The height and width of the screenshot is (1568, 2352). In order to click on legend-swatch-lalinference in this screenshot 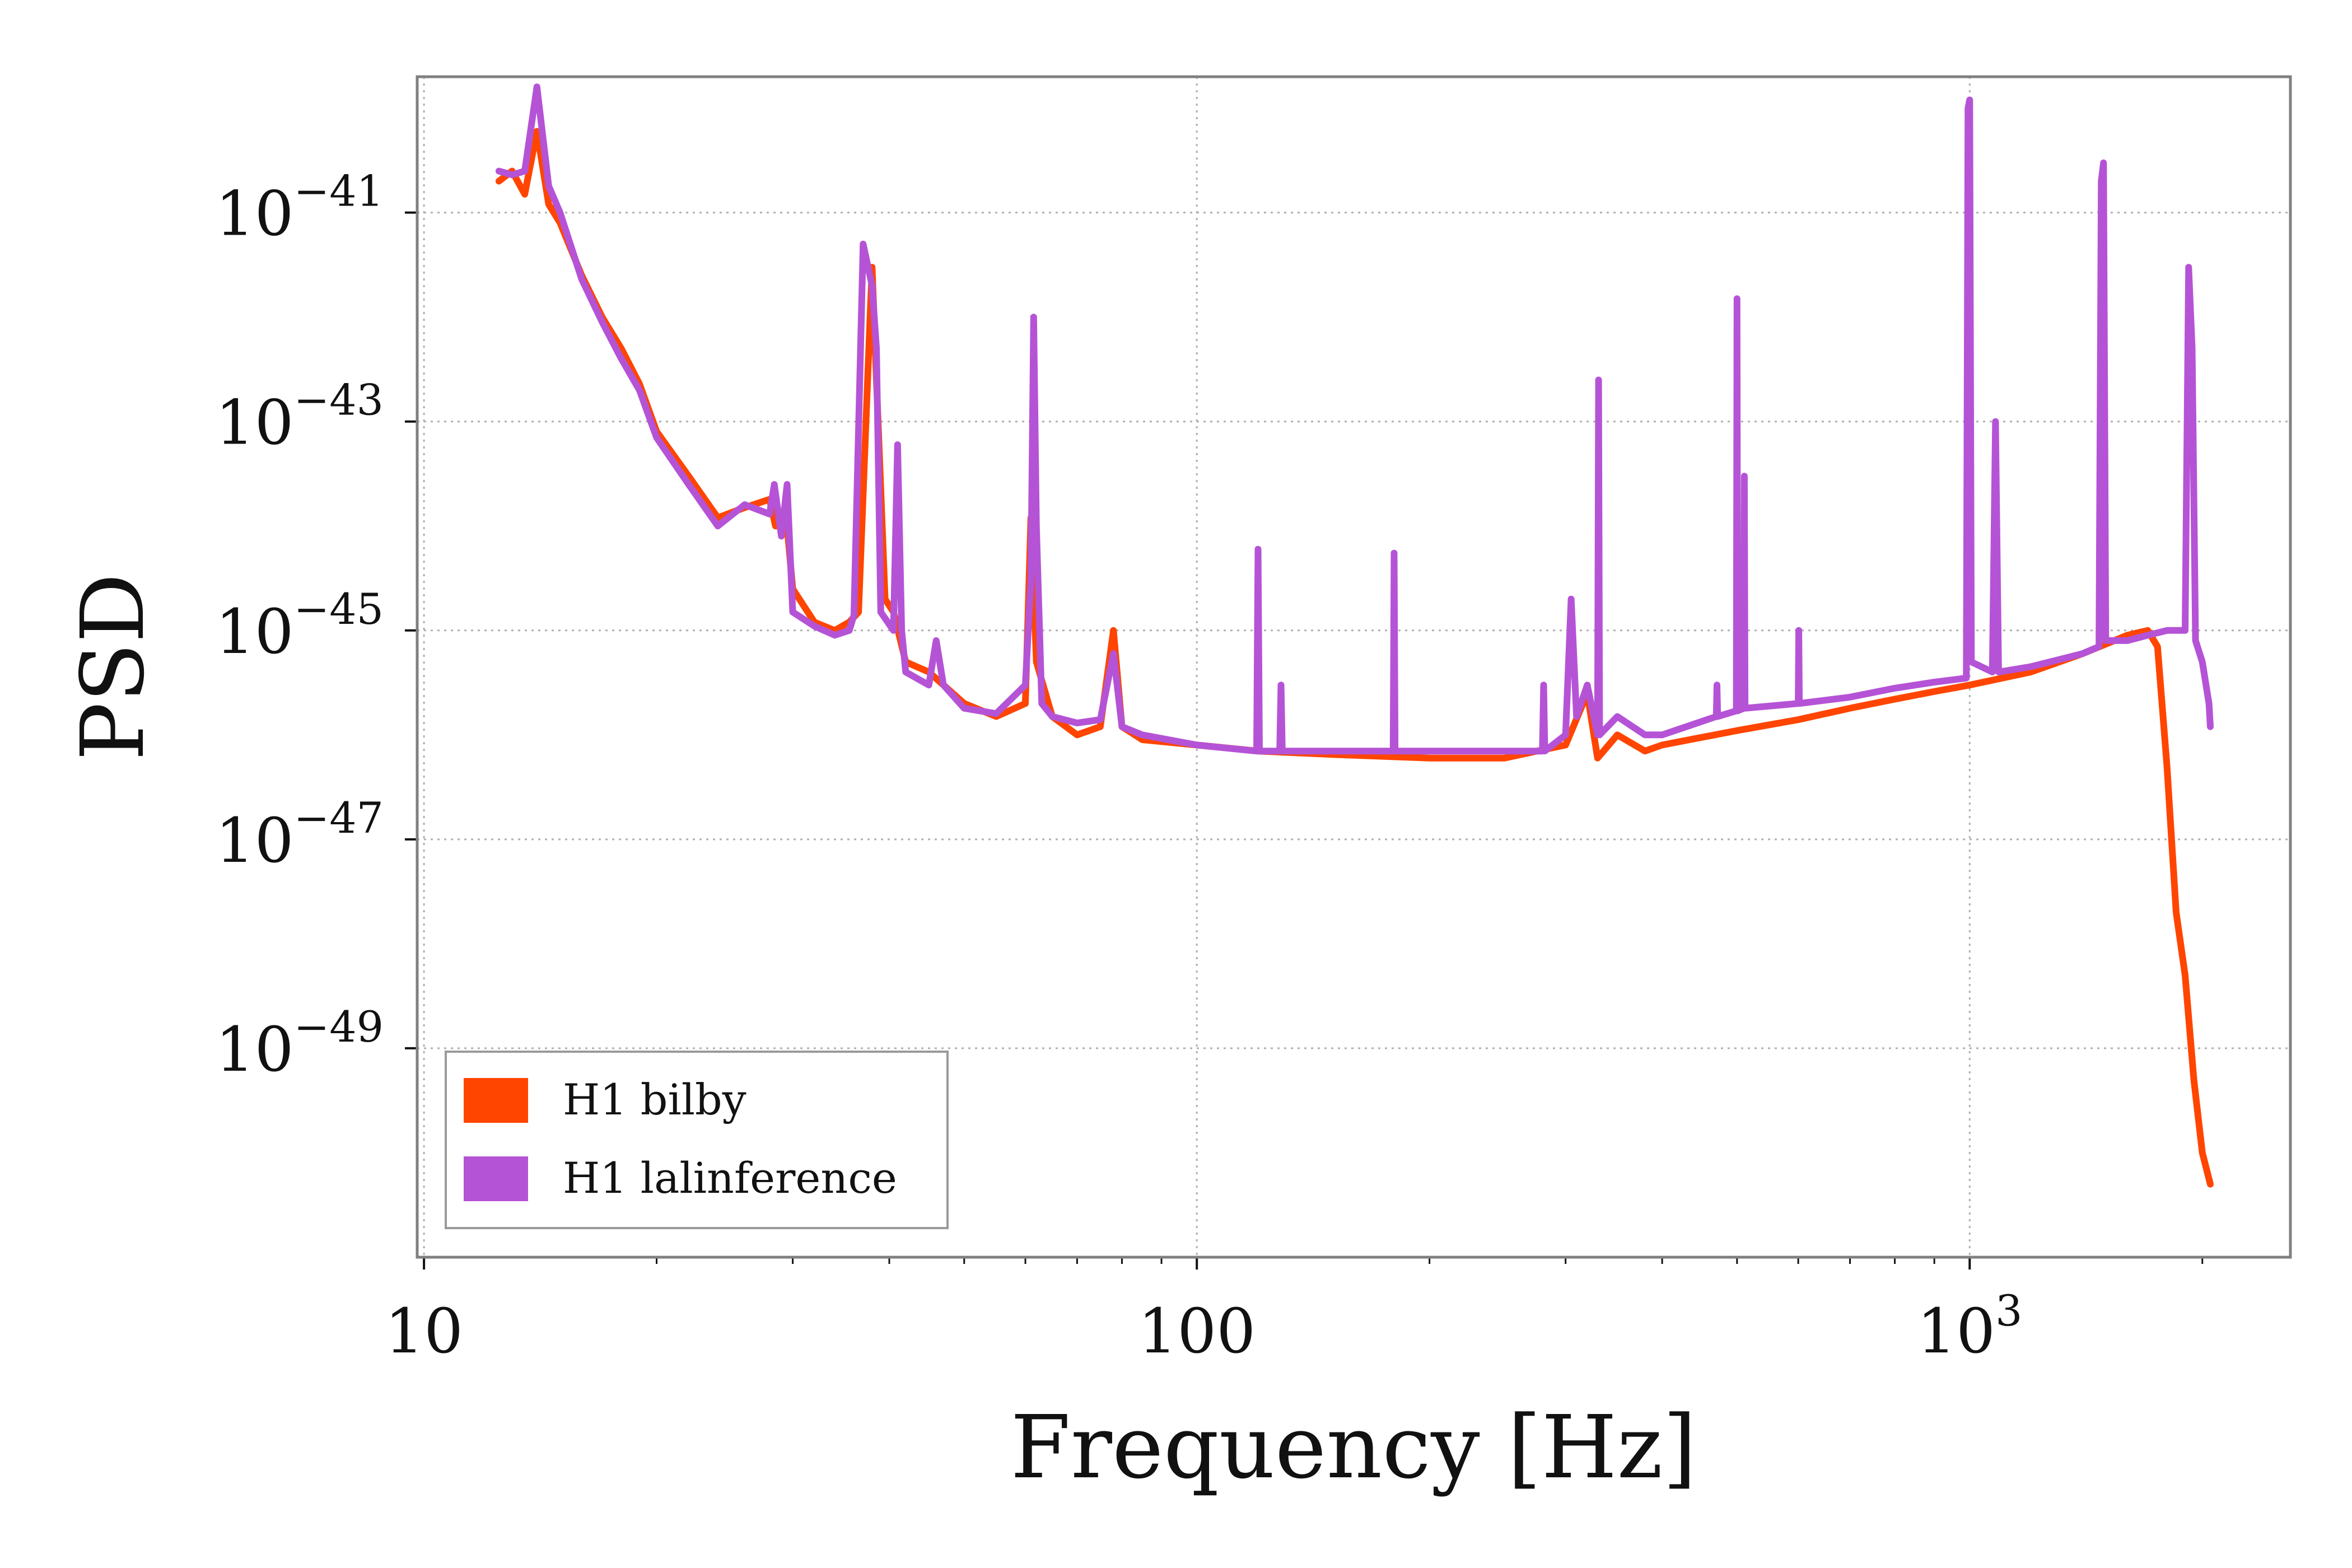, I will do `click(496, 1179)`.